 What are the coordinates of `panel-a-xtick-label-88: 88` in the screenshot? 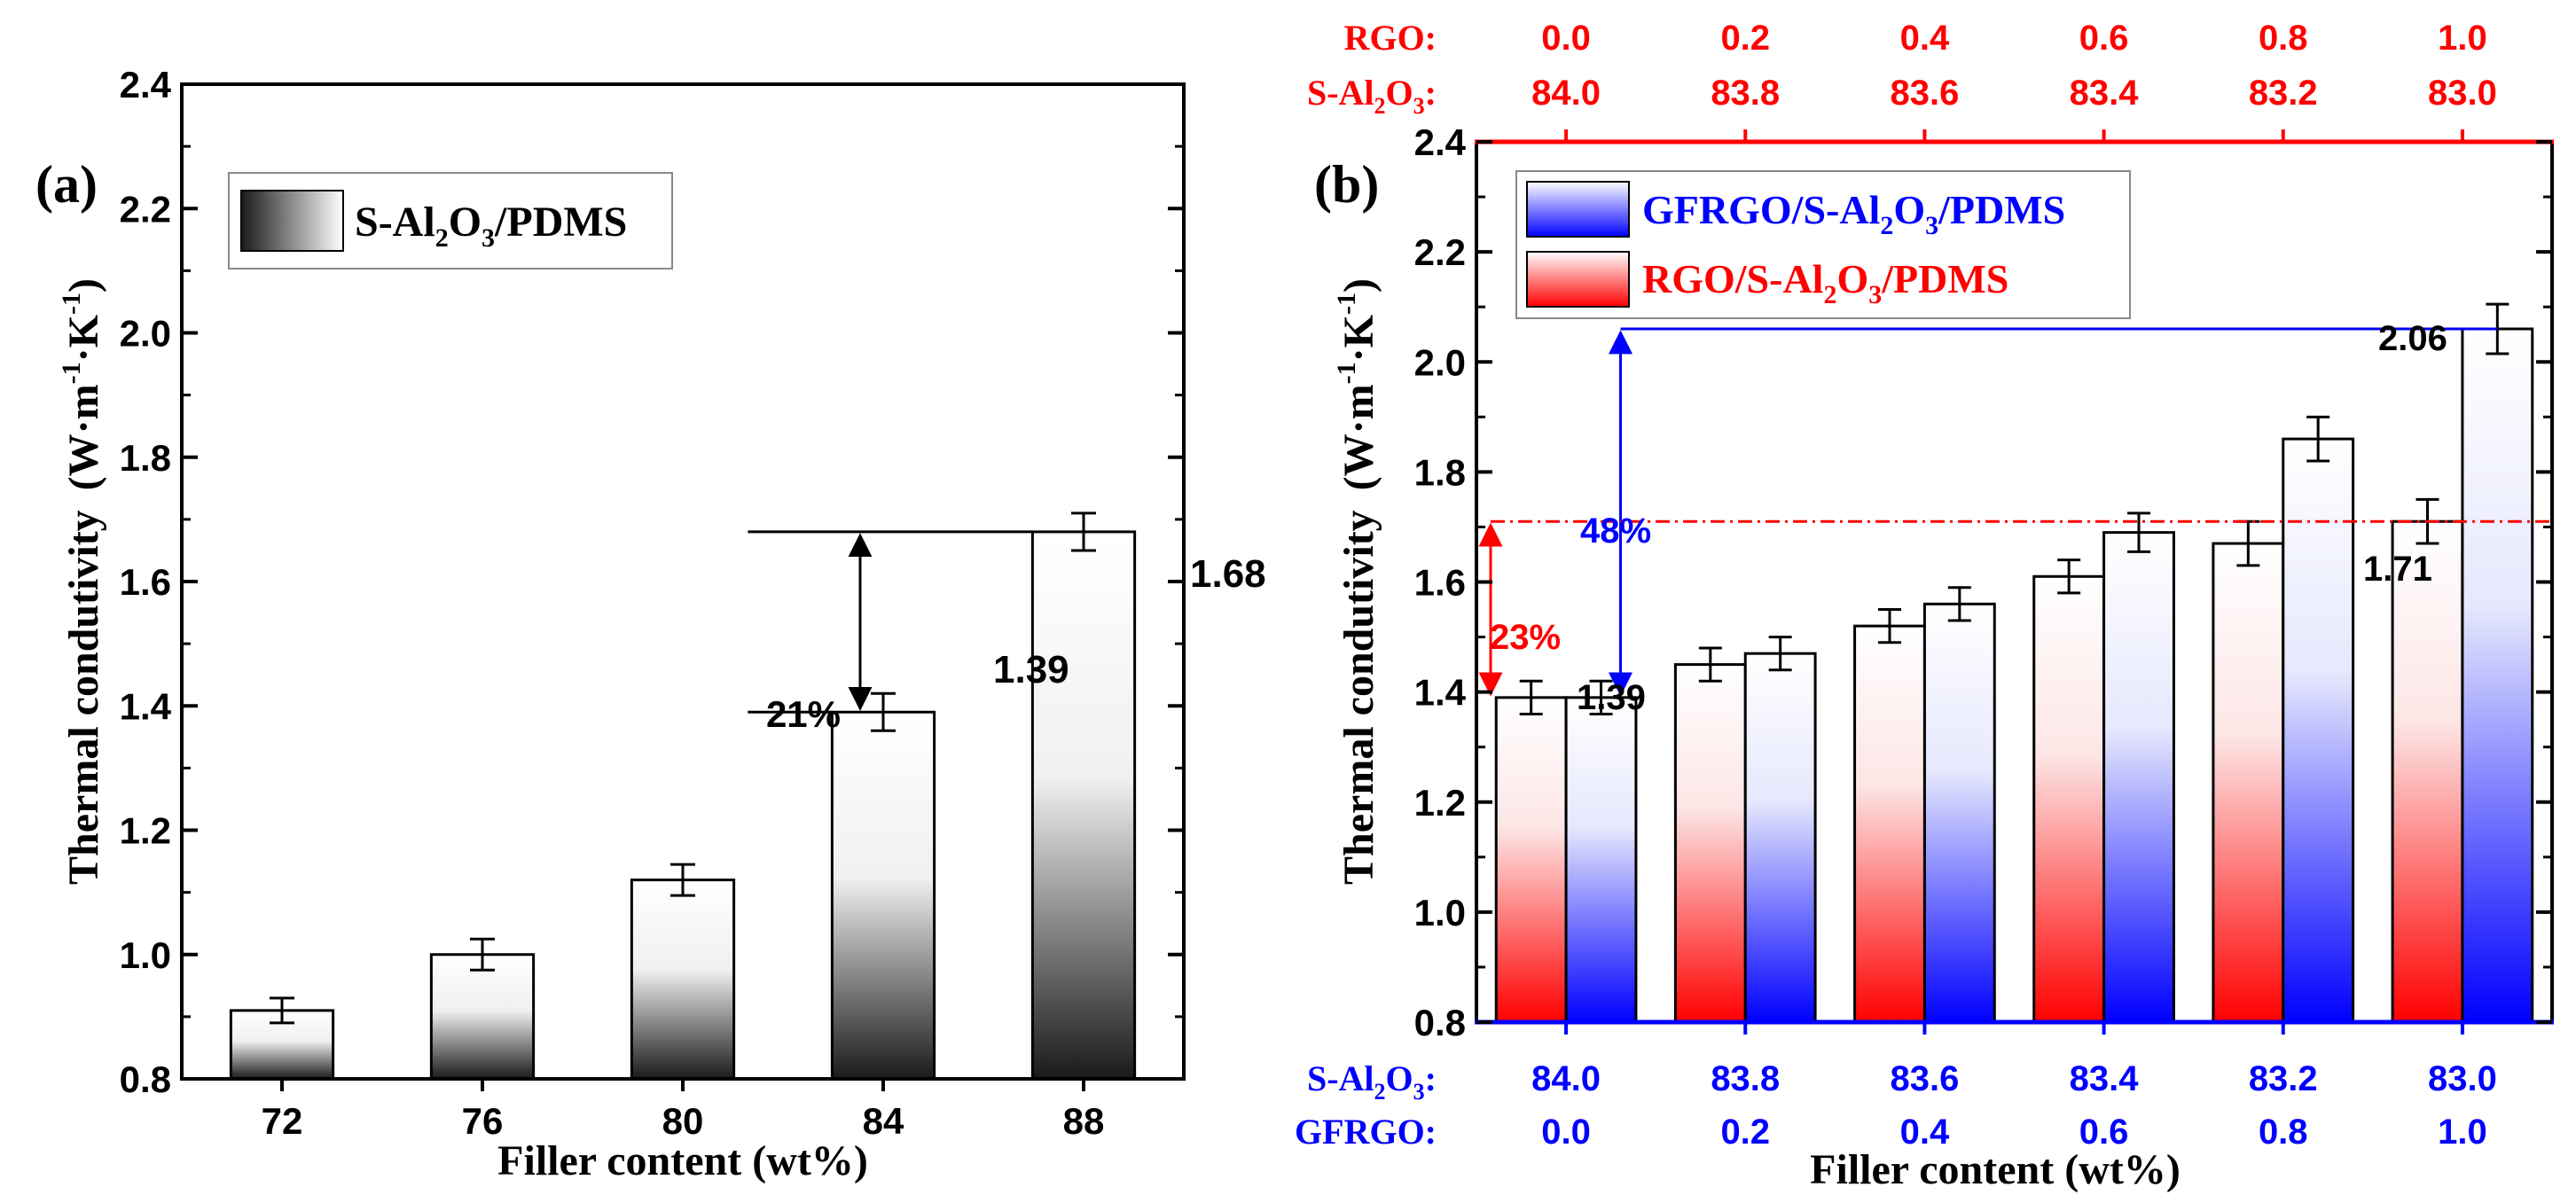 It's located at (1084, 1121).